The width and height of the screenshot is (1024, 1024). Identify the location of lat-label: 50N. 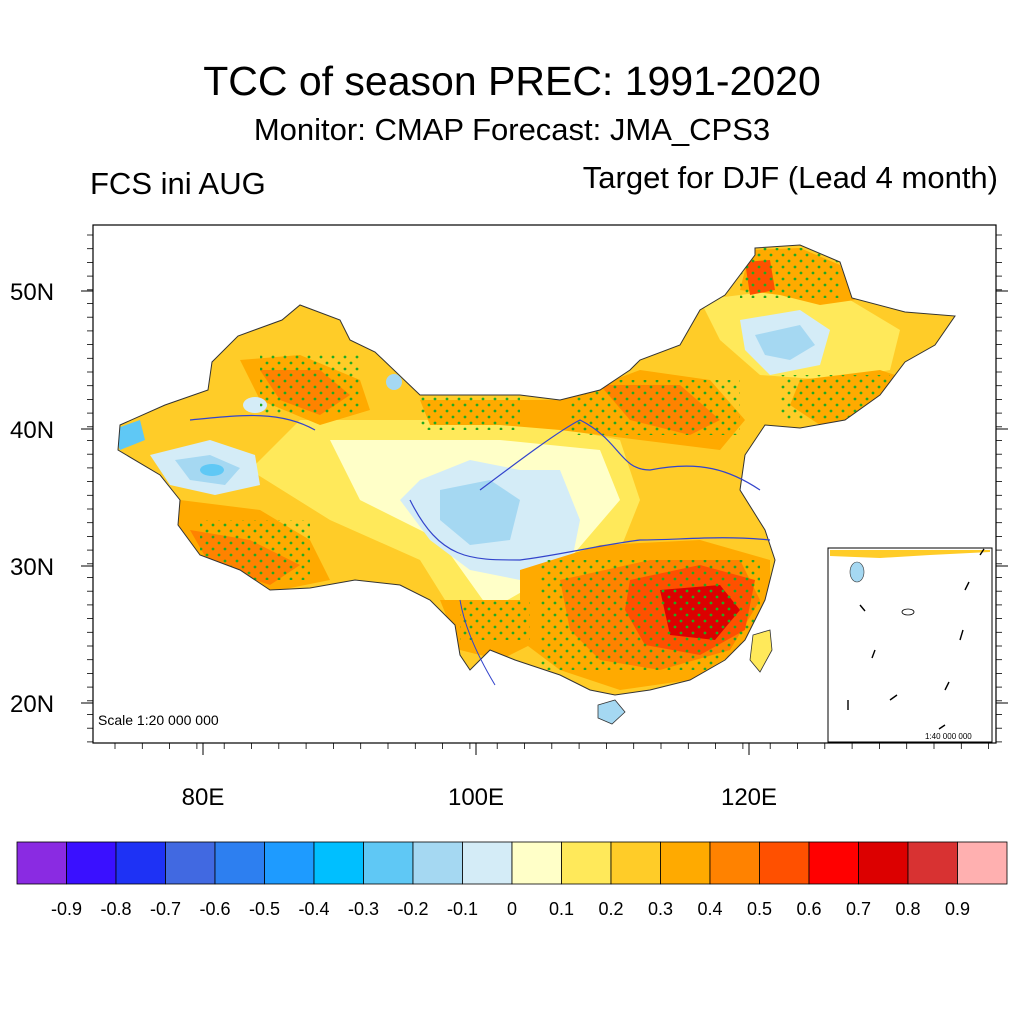
(32, 292).